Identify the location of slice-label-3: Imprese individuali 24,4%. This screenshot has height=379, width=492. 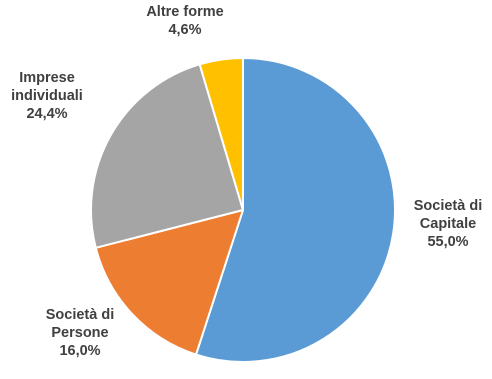
(47, 96).